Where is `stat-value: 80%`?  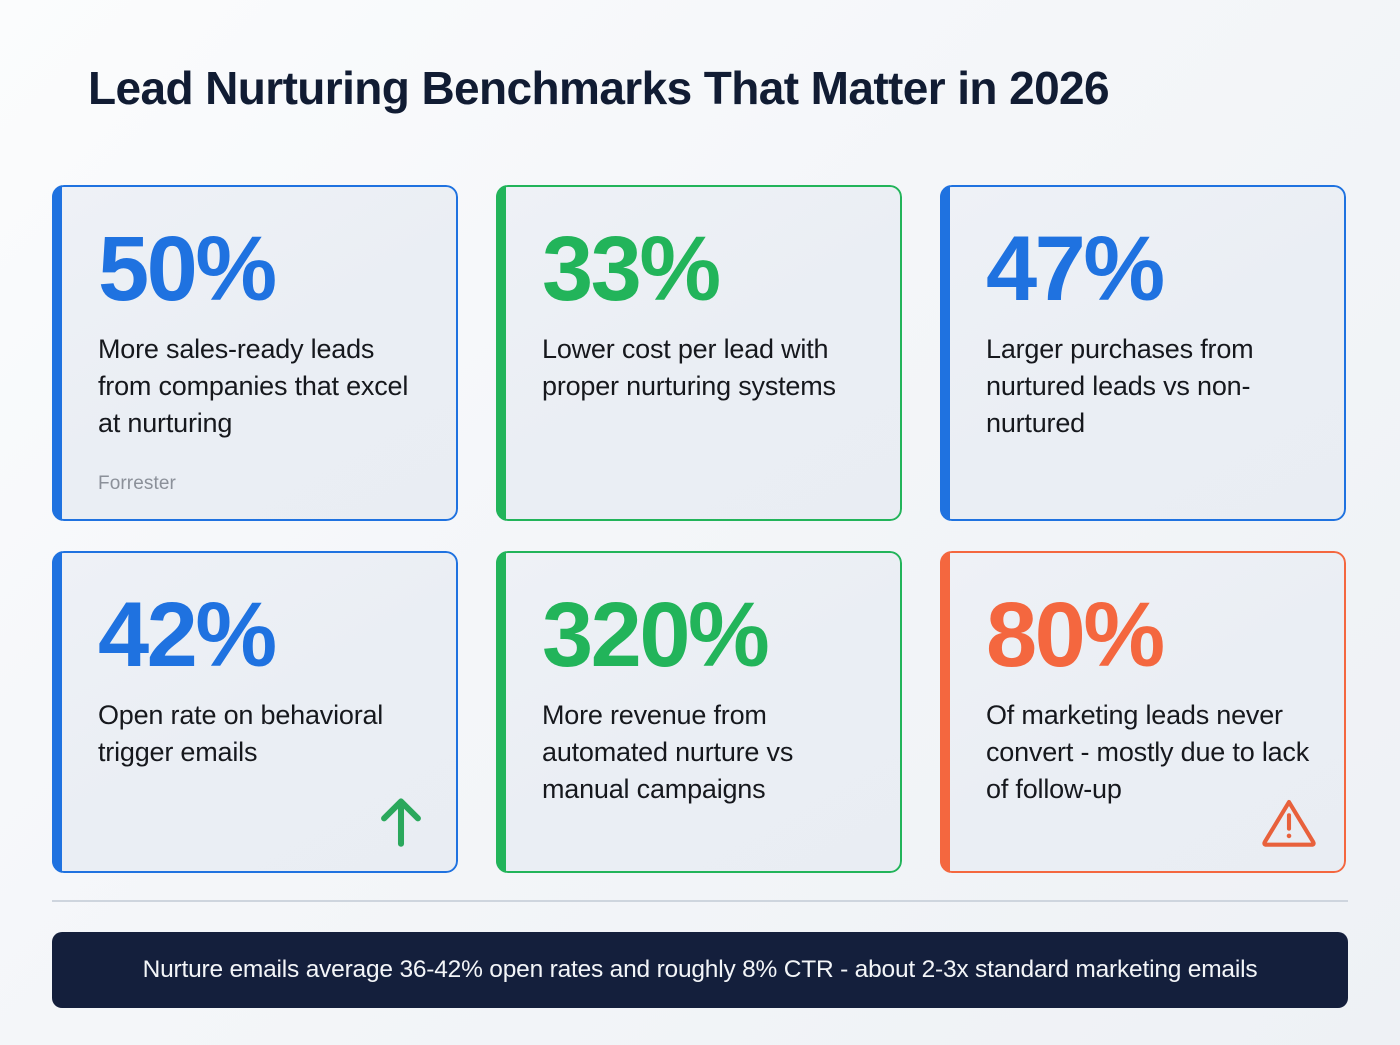
stat-value: 80% is located at coordinates (1075, 635).